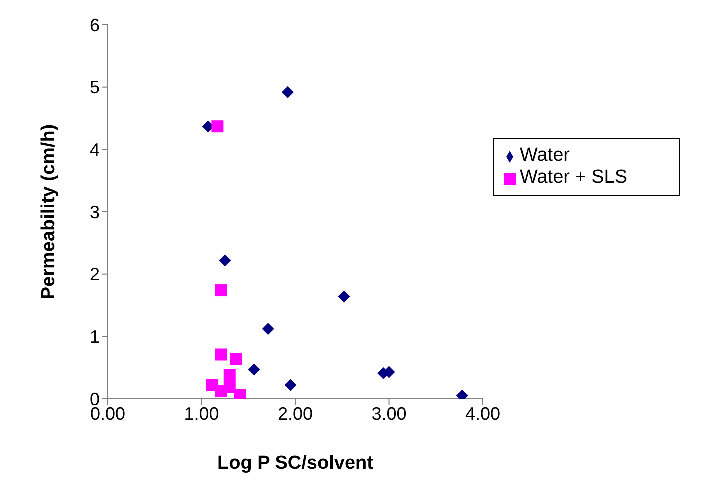  I want to click on y-axis-title: Permeability (cm/h), so click(49, 212).